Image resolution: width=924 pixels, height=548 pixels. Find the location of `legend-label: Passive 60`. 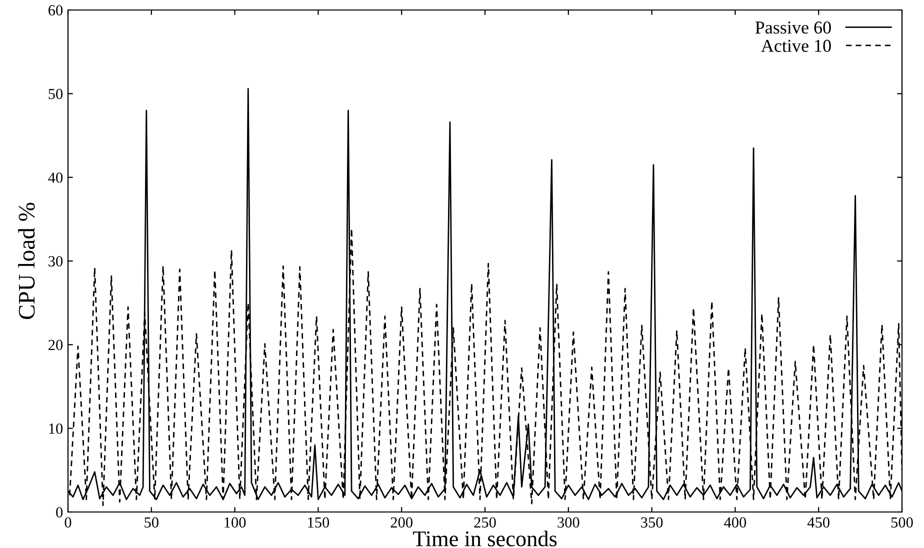

legend-label: Passive 60 is located at coordinates (793, 27).